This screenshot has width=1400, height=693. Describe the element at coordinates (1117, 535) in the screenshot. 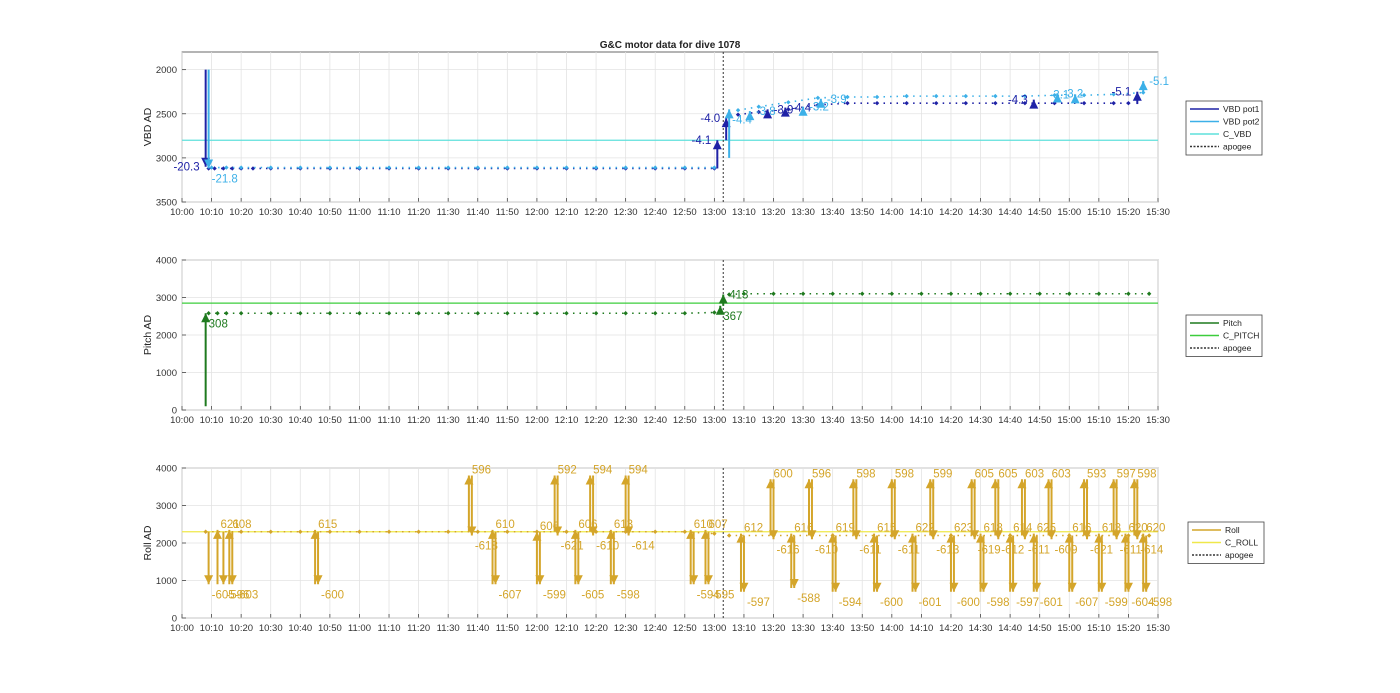

I see `roll-event-70-arrowhead` at that location.